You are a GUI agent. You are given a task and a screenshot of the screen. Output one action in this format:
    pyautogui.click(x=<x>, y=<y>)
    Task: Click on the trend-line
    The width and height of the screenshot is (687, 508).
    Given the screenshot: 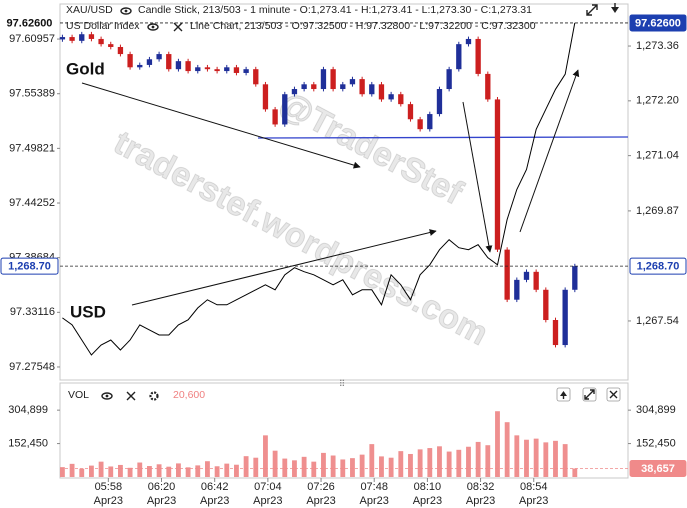 What is the action you would take?
    pyautogui.click(x=443, y=137)
    